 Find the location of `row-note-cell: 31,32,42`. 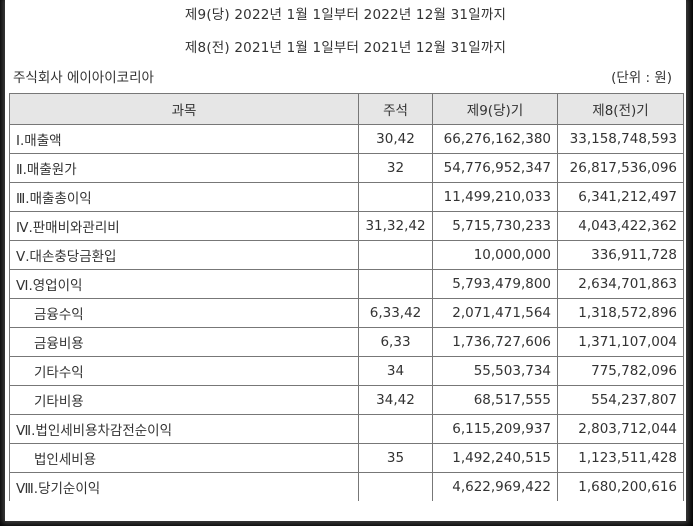

row-note-cell: 31,32,42 is located at coordinates (395, 226).